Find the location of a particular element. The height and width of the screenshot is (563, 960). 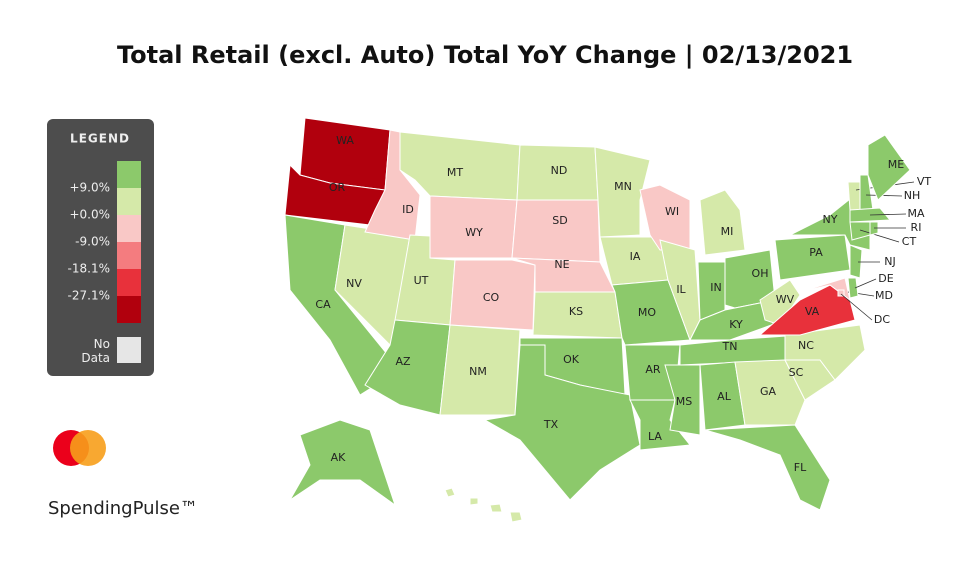

state-label: ND is located at coordinates (559, 170).